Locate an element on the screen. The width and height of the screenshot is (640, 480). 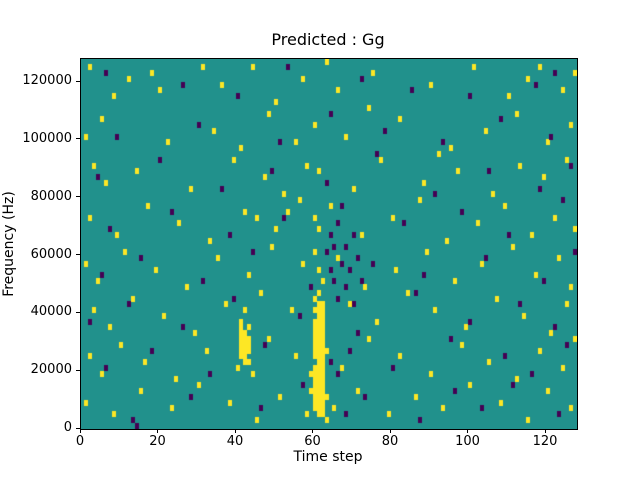
y-tick-label: 0 is located at coordinates (67, 427).